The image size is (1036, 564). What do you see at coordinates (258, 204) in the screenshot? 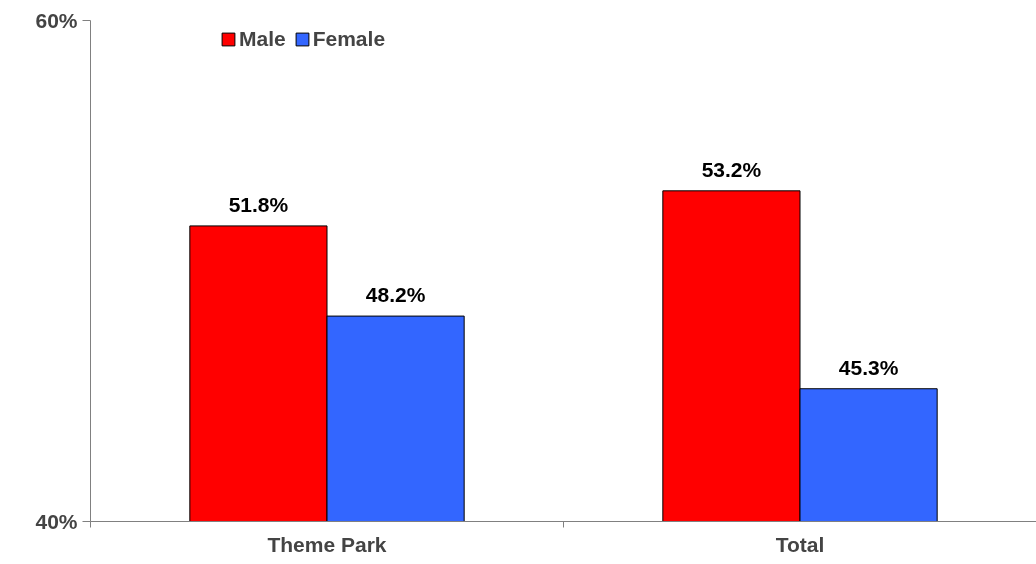
I see `data-label: 51.8%` at bounding box center [258, 204].